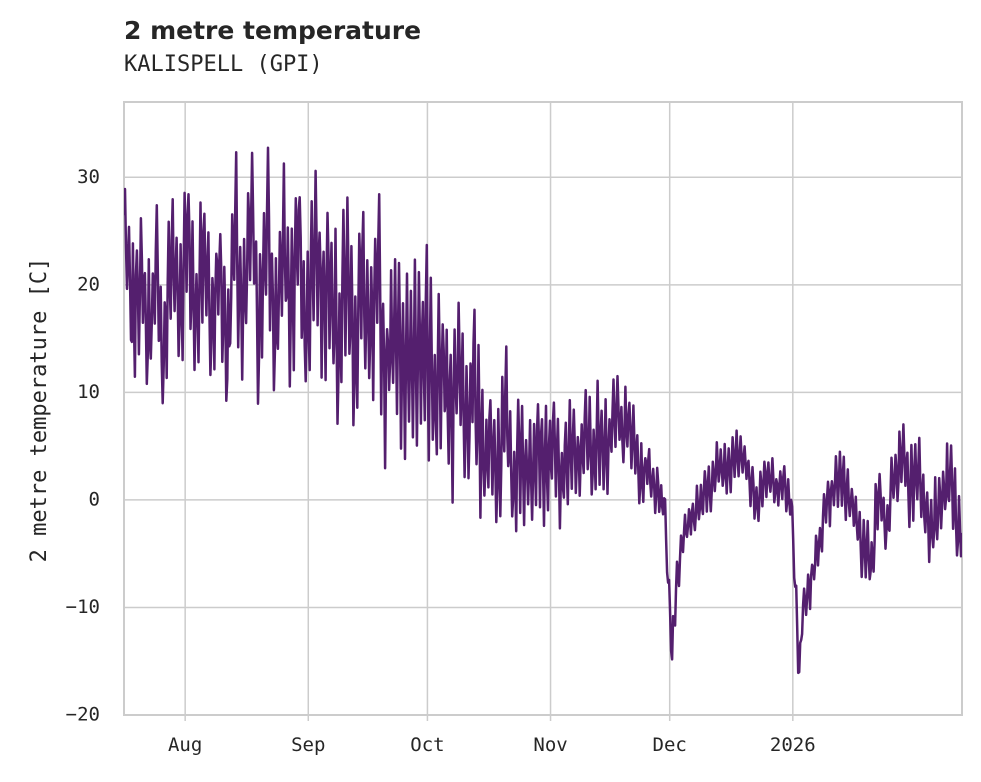 Image resolution: width=981 pixels, height=782 pixels. I want to click on y-tick-label: 0, so click(94, 499).